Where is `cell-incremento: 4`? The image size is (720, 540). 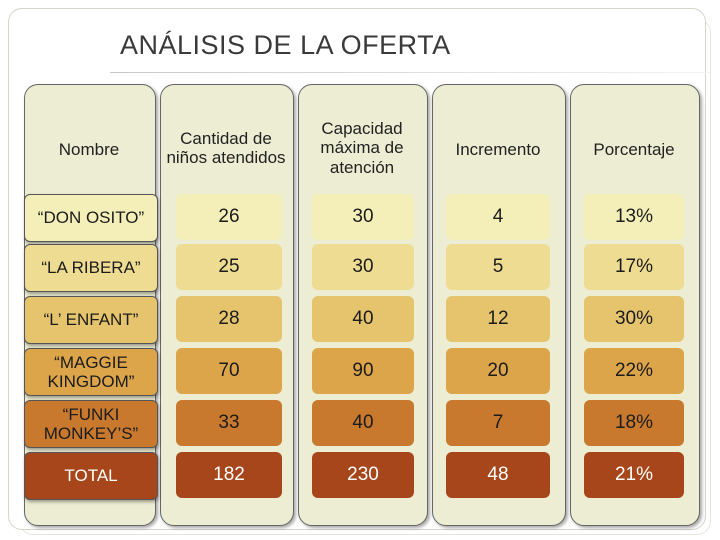 cell-incremento: 4 is located at coordinates (498, 217).